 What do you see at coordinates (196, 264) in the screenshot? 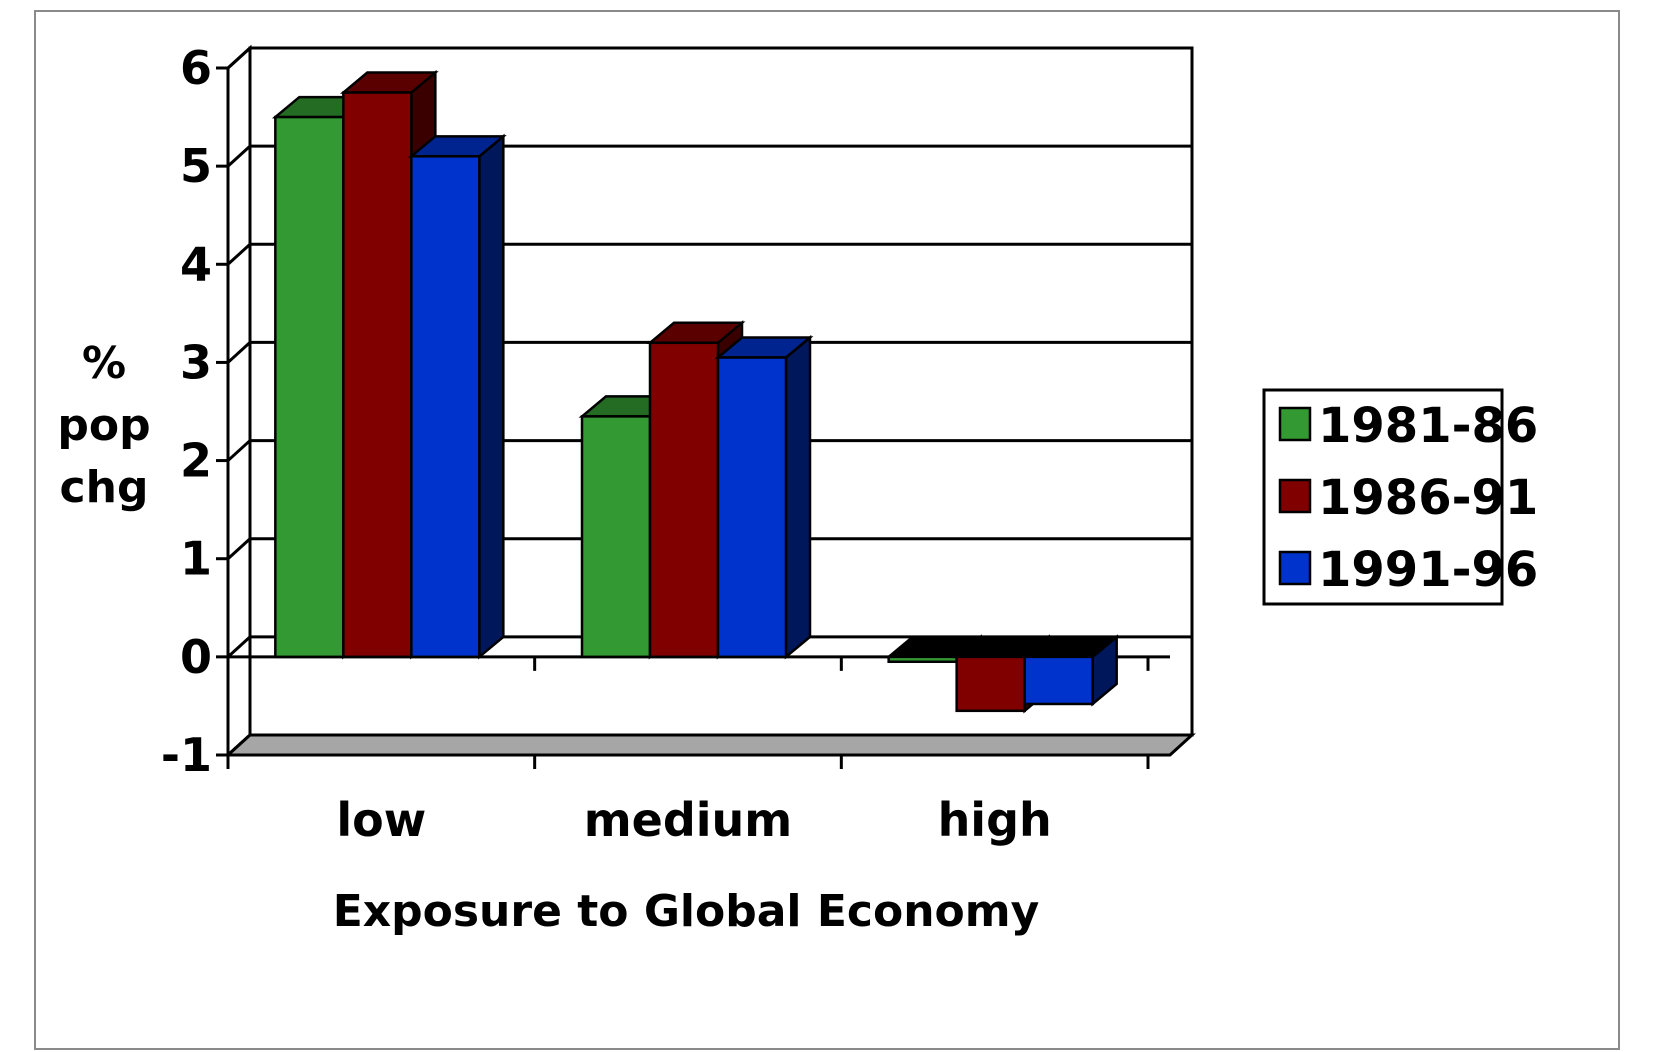
I see `y-tick-label: 4` at bounding box center [196, 264].